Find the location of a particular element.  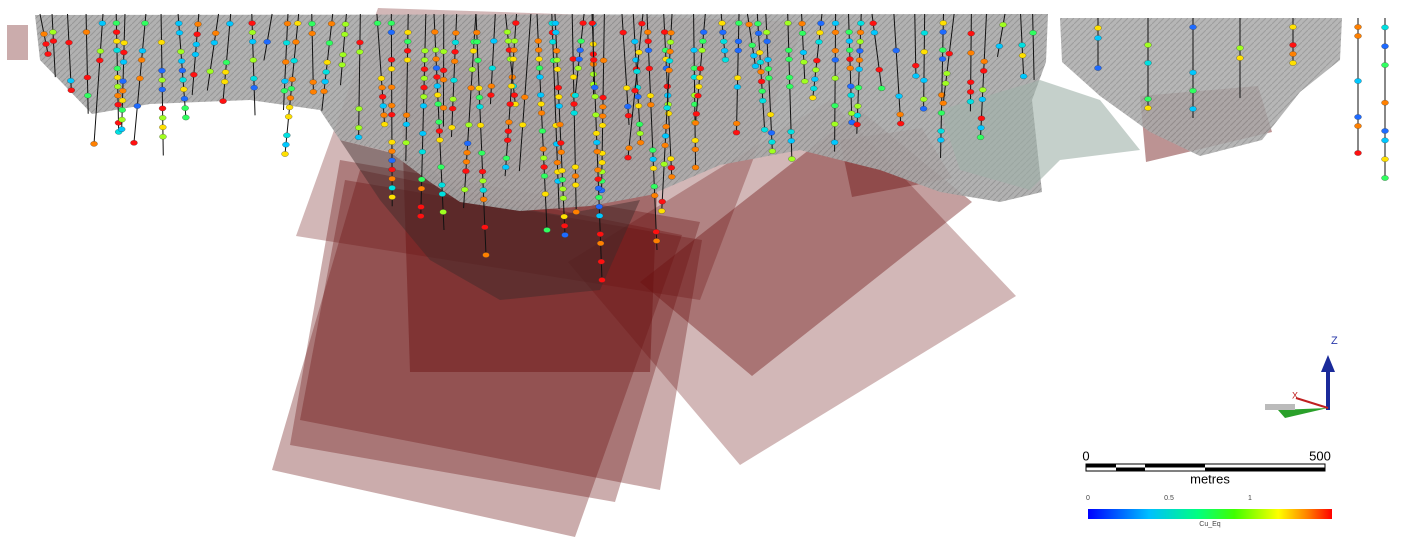

color-legend: 0 0.5 1 Cu_Eq is located at coordinates (1209, 511).